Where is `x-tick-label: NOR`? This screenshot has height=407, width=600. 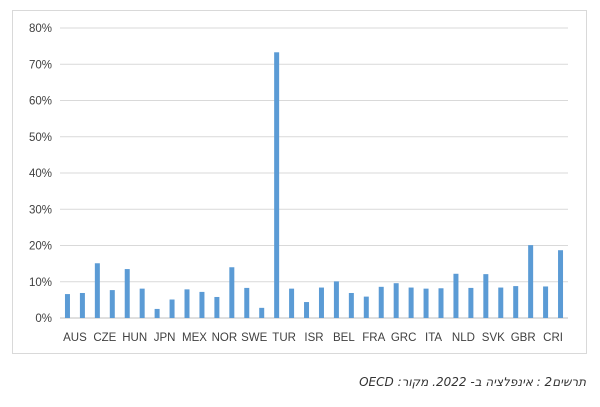 x-tick-label: NOR is located at coordinates (225, 338).